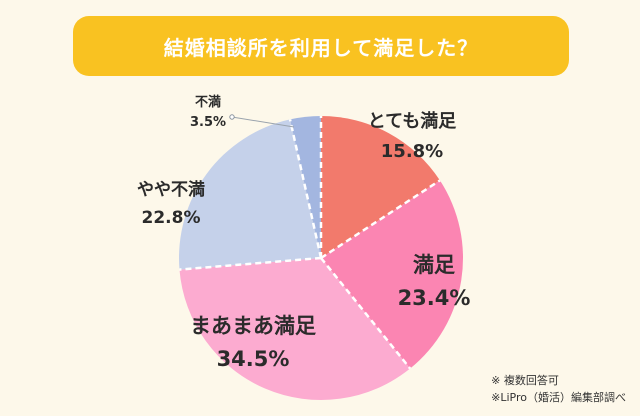  What do you see at coordinates (412, 136) in the screenshot?
I see `slice-label-0: とても満足 15.8%` at bounding box center [412, 136].